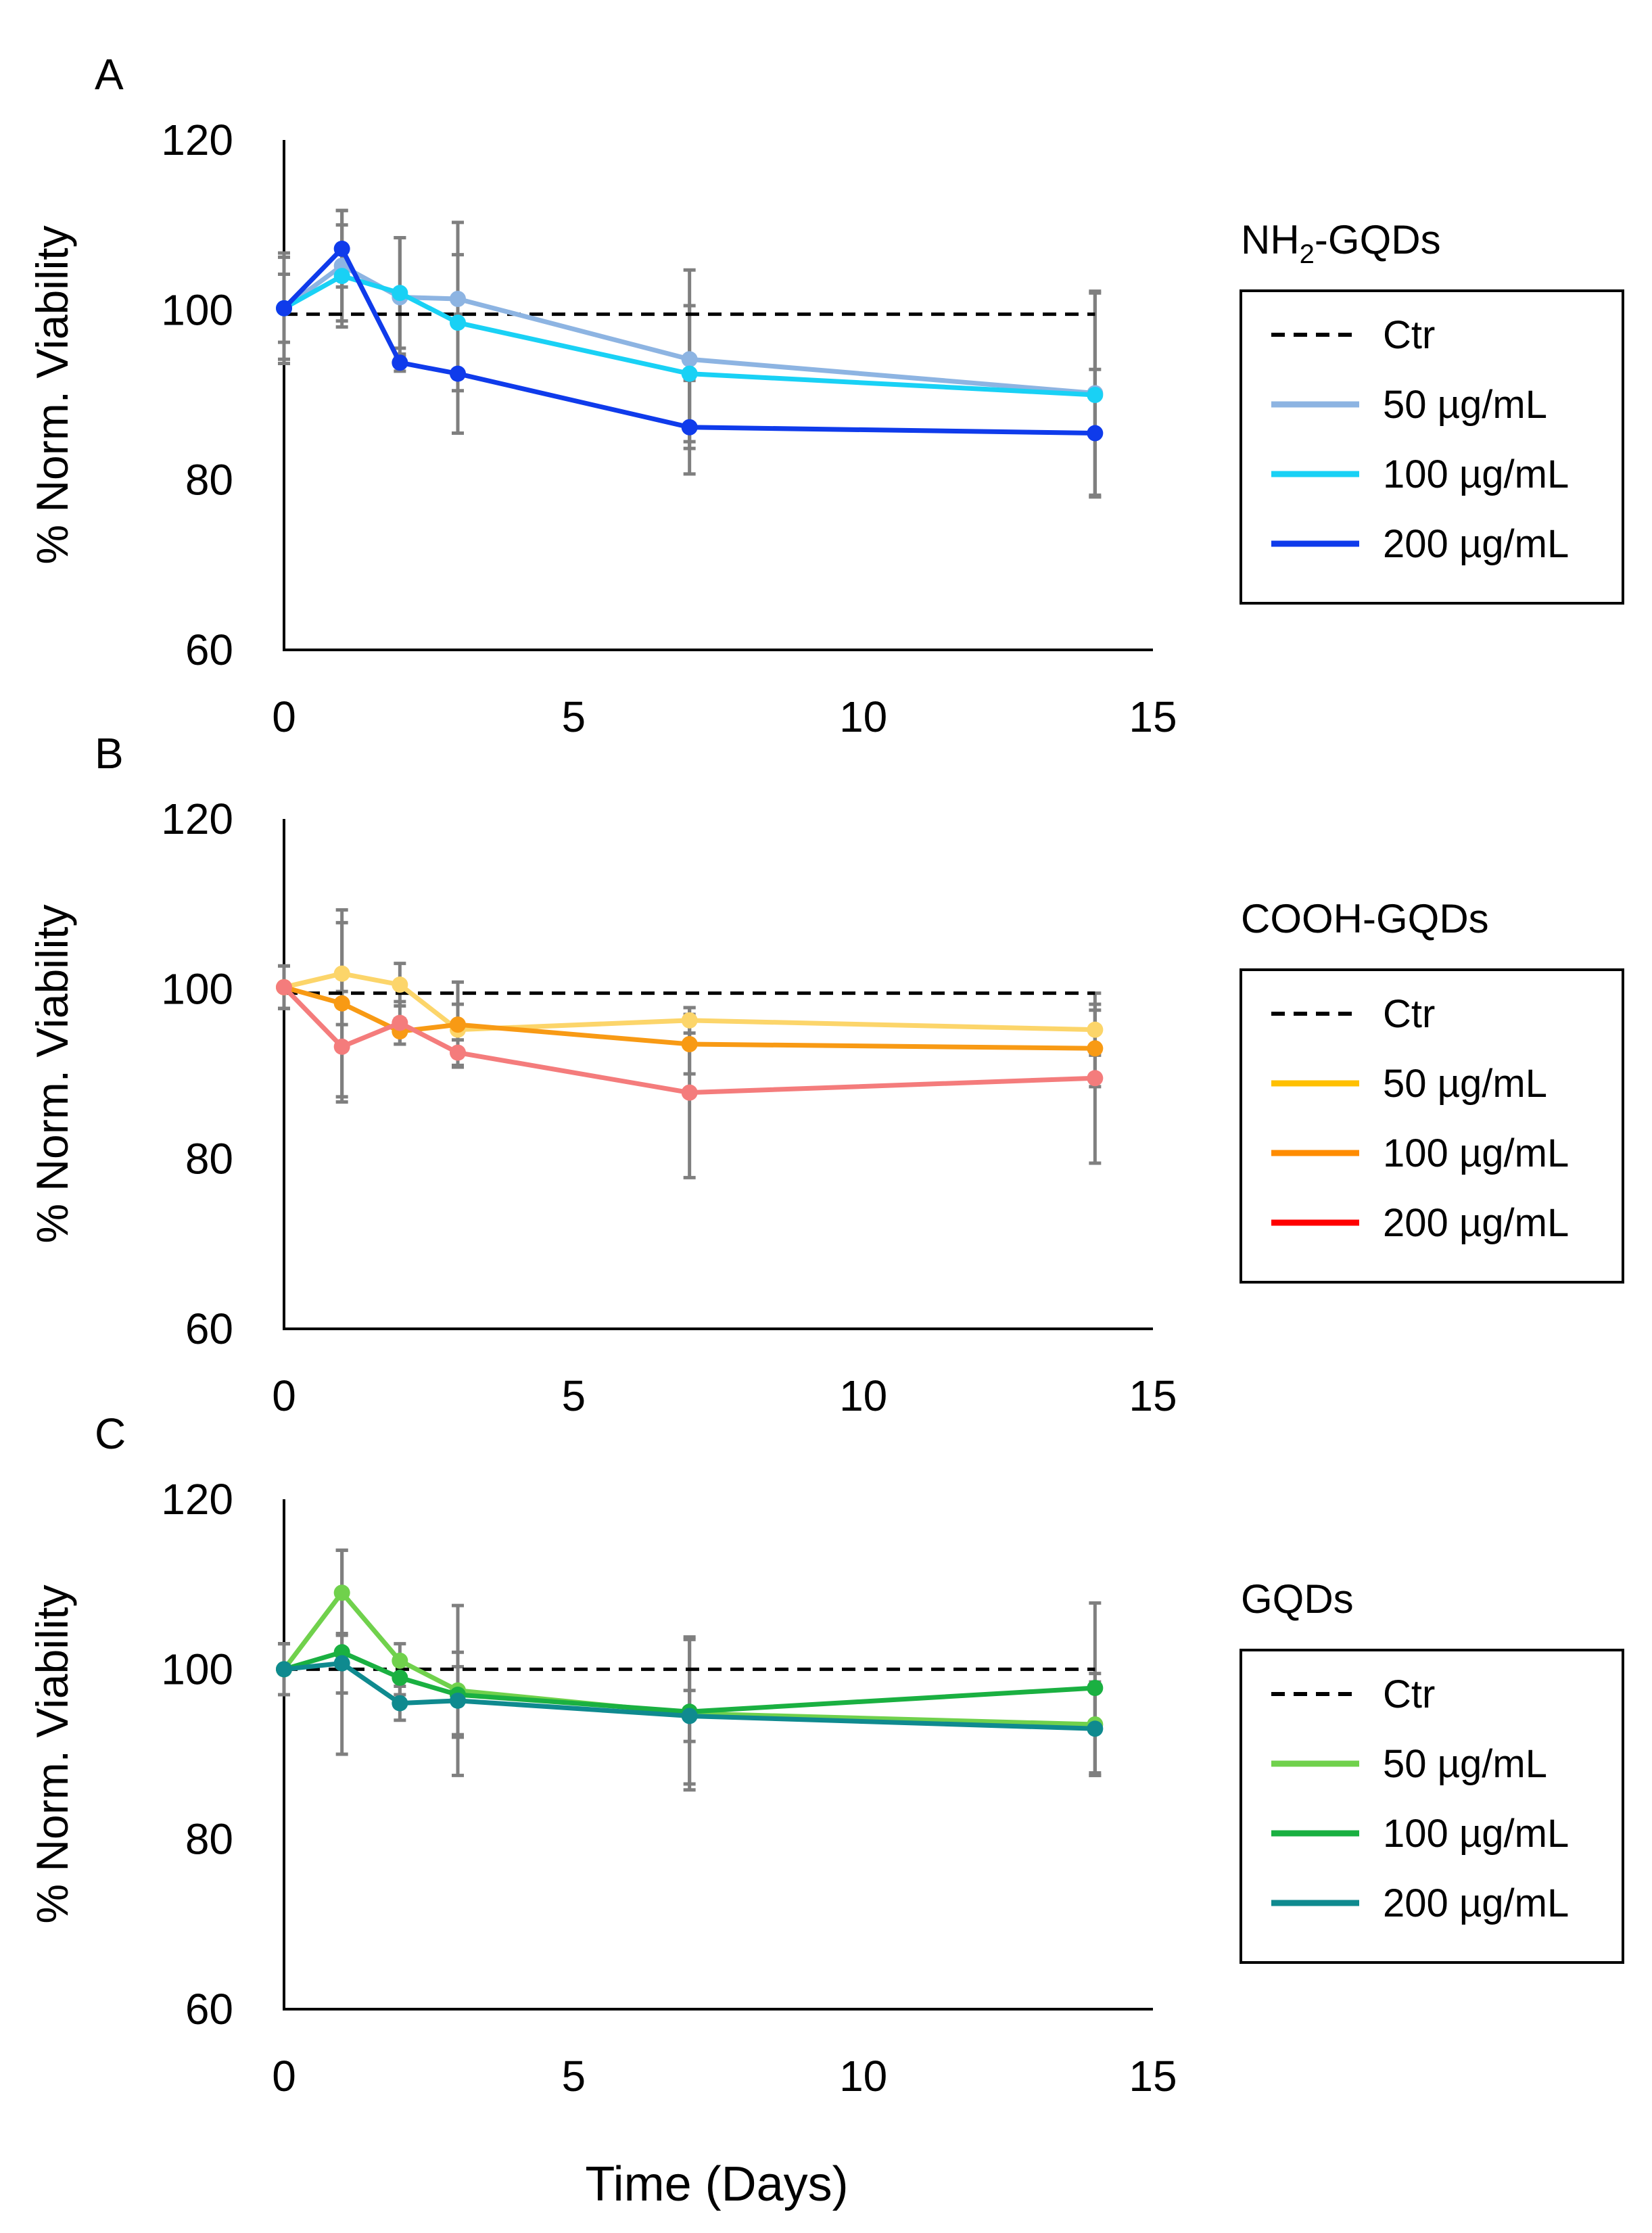  What do you see at coordinates (716, 2184) in the screenshot?
I see `x-axis-title: Time (Days)` at bounding box center [716, 2184].